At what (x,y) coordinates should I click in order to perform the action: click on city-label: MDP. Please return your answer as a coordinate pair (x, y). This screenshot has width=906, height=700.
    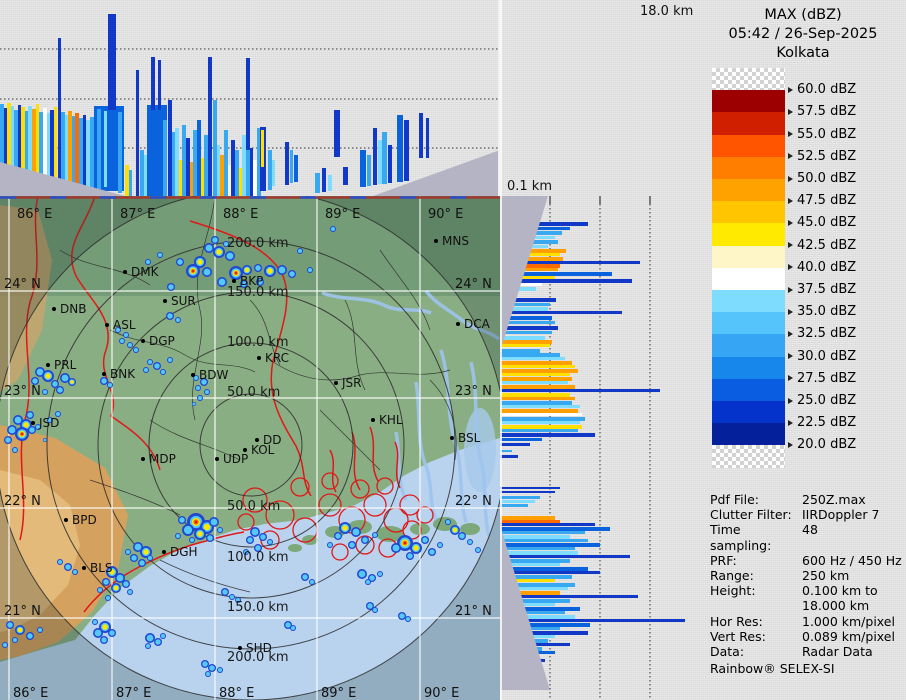
    Looking at the image, I should click on (162, 459).